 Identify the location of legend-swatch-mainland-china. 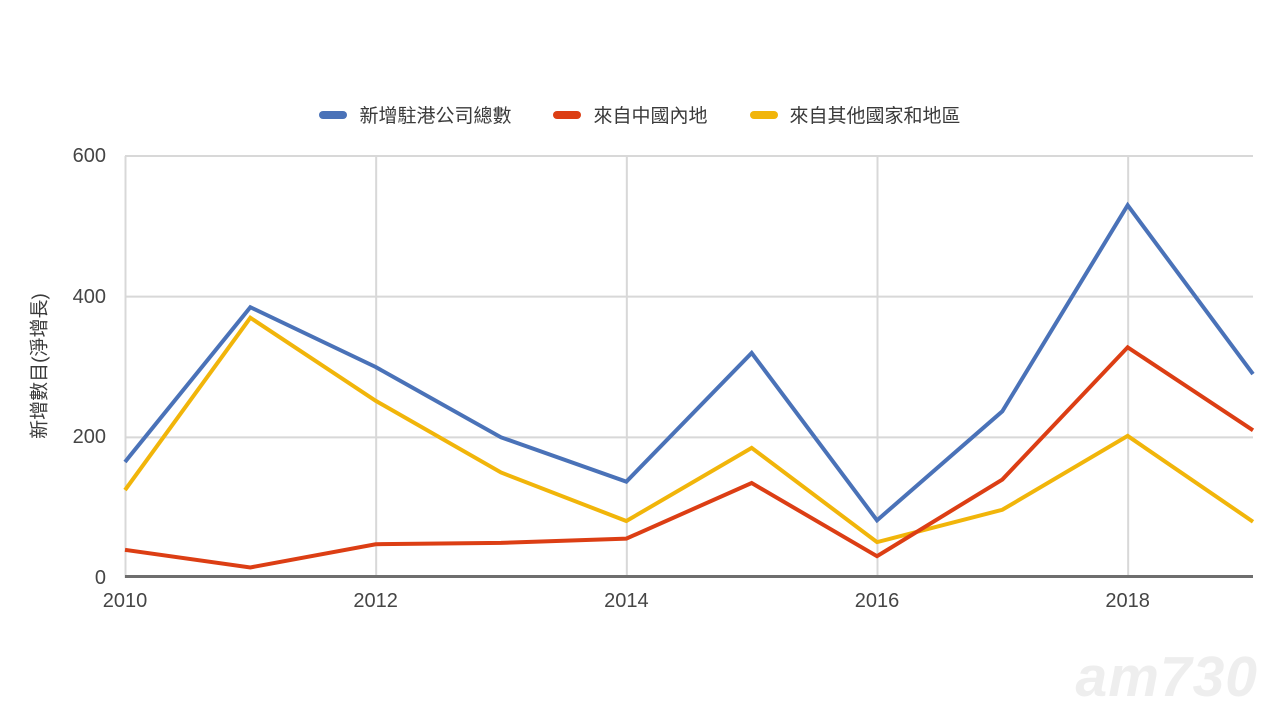
(567, 114).